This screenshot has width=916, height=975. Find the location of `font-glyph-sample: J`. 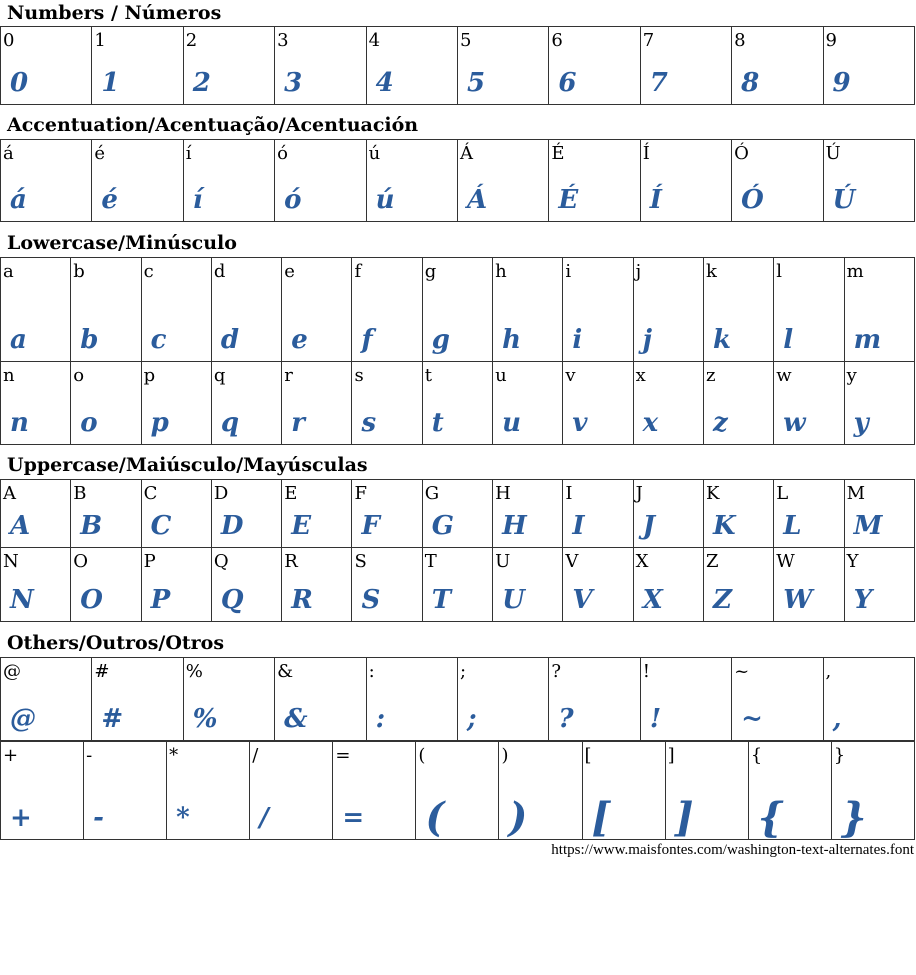

font-glyph-sample: J is located at coordinates (648, 526).